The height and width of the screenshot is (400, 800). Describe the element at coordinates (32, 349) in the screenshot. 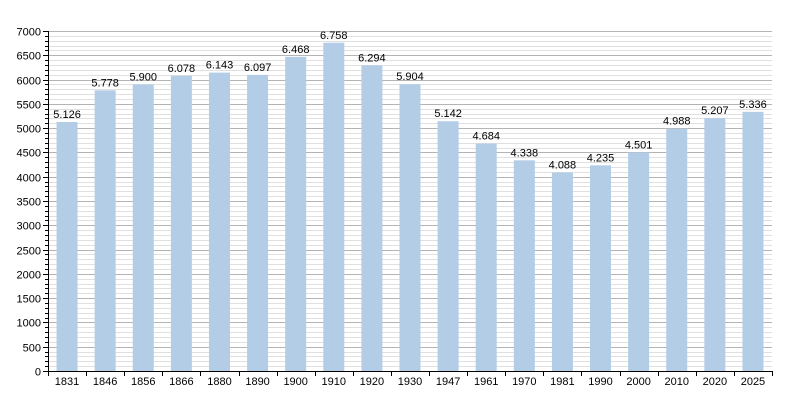

I see `y-tick-label: 500` at that location.